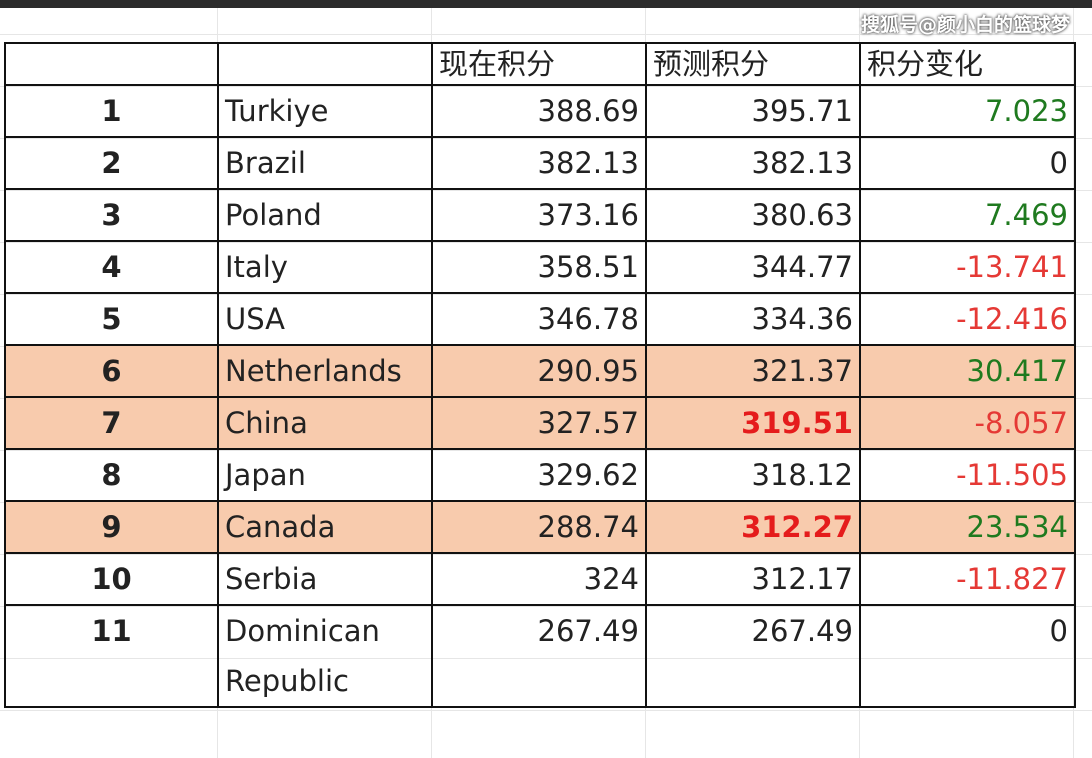 The image size is (1092, 758). I want to click on country-cell: Poland, so click(325, 215).